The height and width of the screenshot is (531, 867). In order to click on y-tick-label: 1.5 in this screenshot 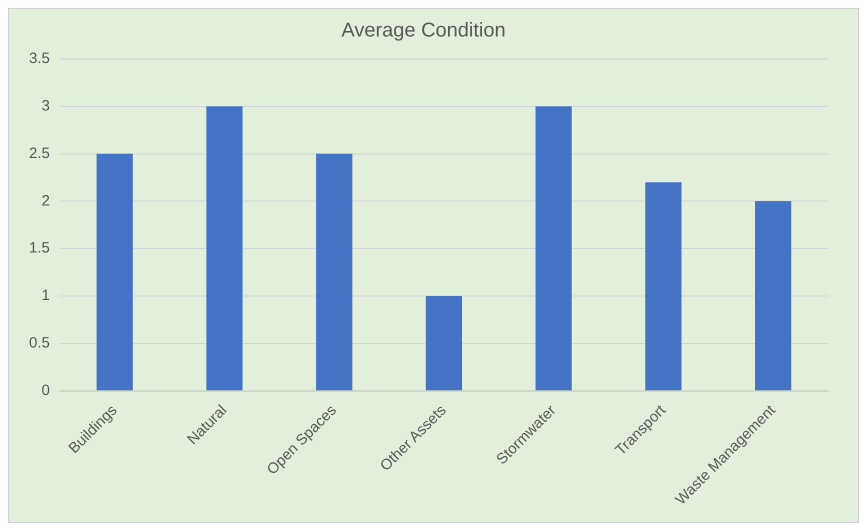, I will do `click(39, 248)`.